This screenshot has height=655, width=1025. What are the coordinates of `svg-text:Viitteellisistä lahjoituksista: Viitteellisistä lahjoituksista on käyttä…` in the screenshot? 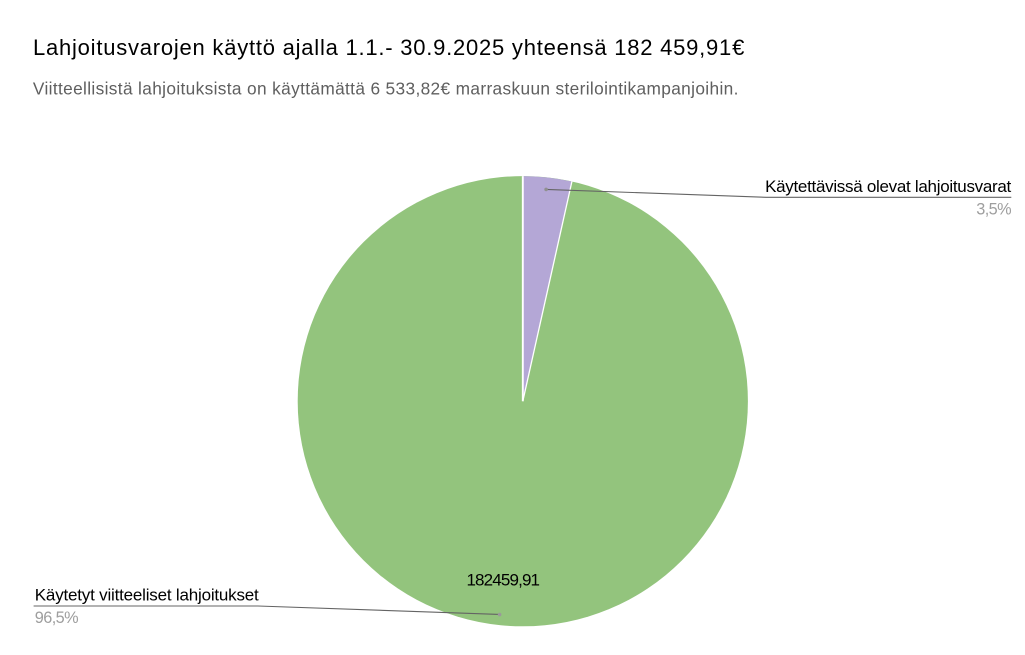 It's located at (386, 89).